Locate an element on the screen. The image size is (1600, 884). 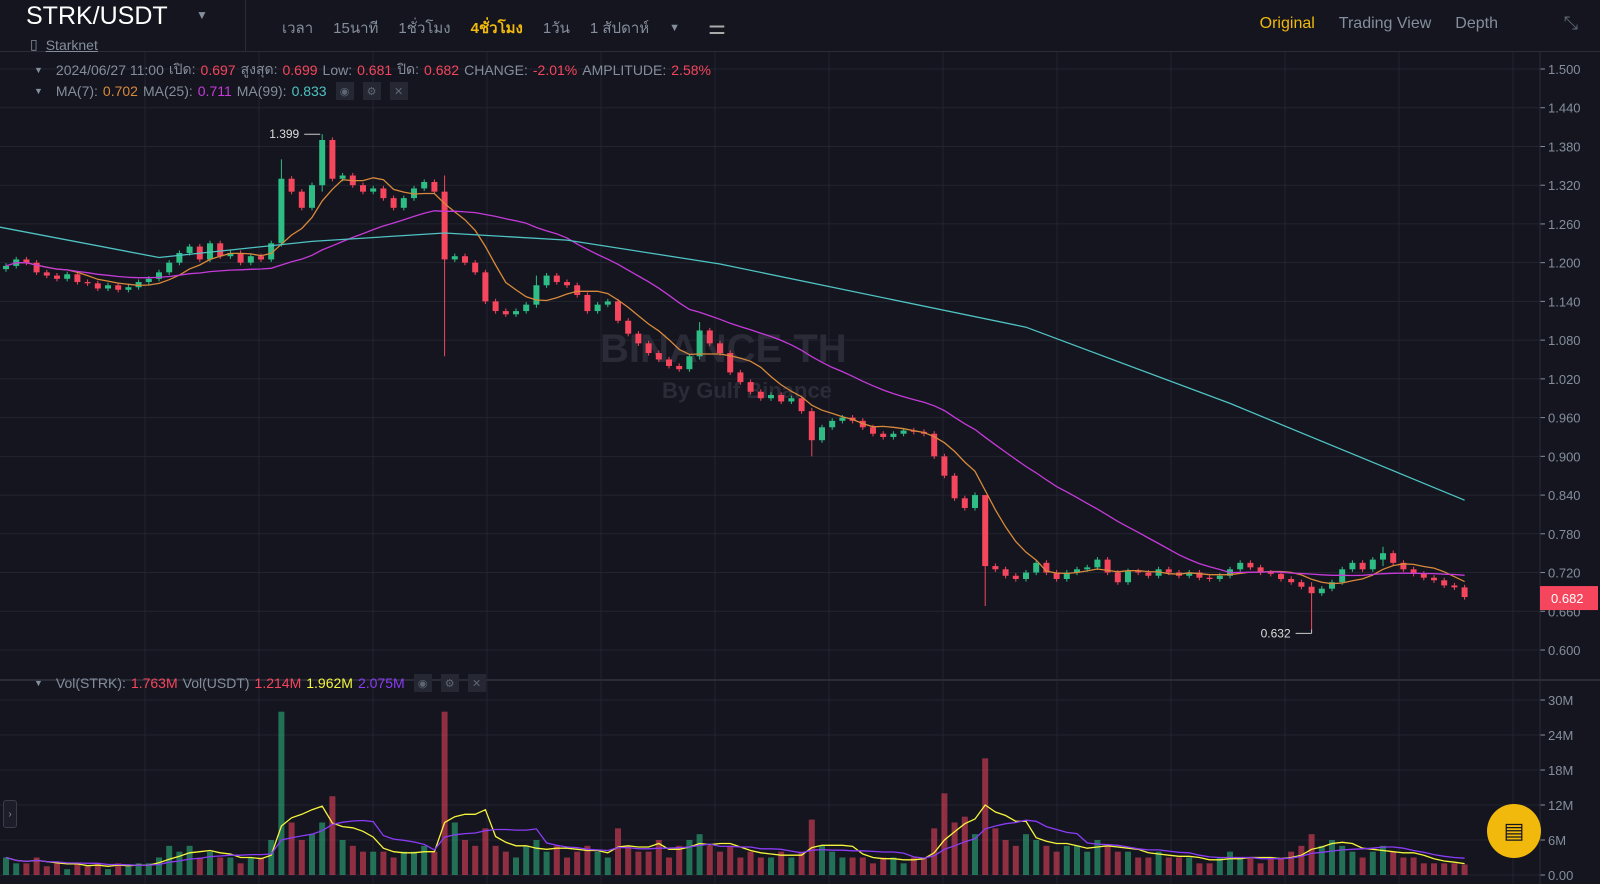
volume-tick-label: 18M is located at coordinates (1560, 770).